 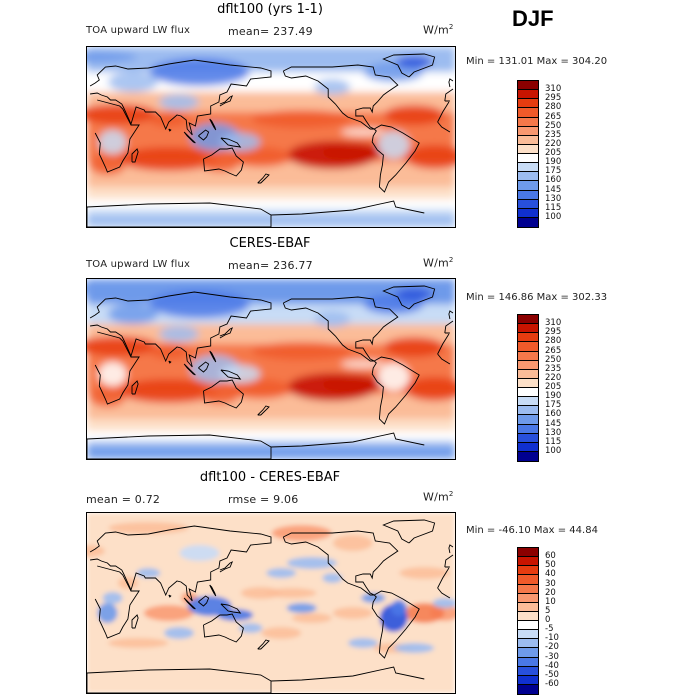 I want to click on colorbar-tick-label: 130, so click(x=553, y=198).